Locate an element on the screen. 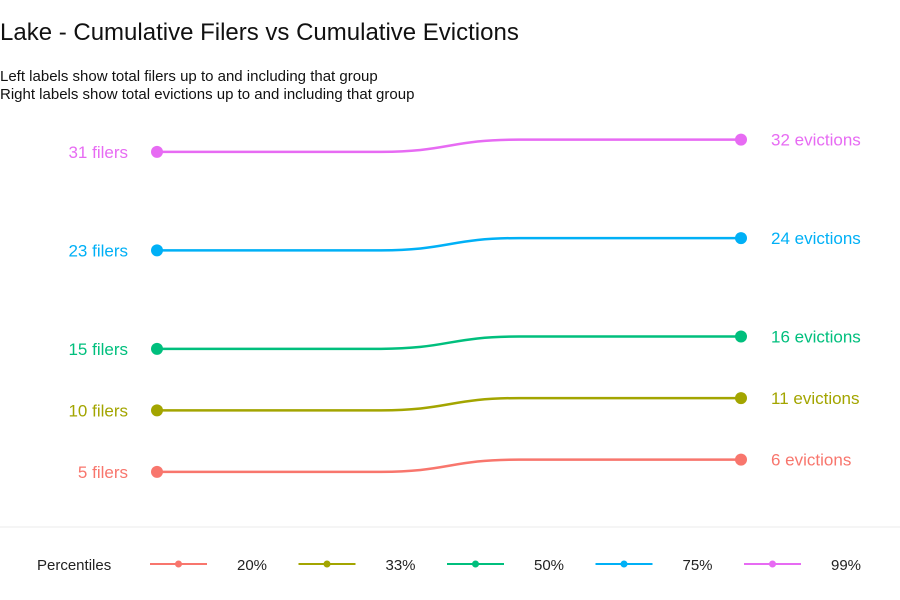 This screenshot has width=900, height=600. evictions-label: 6 evictions is located at coordinates (811, 460).